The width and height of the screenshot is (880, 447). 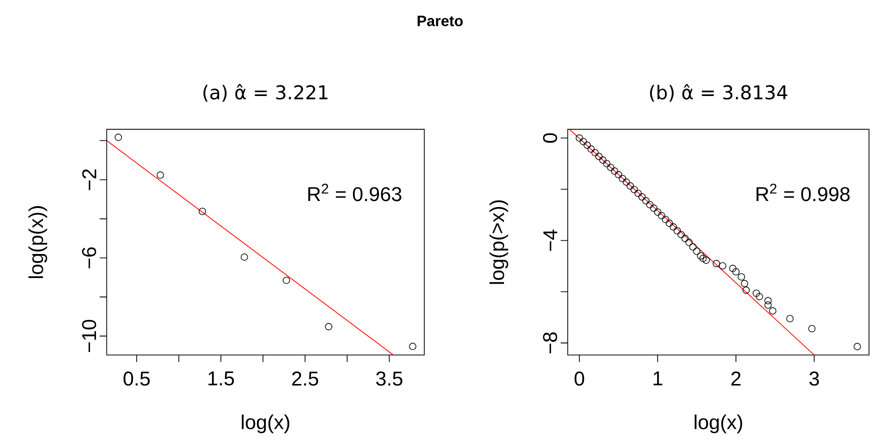 What do you see at coordinates (579, 379) in the screenshot?
I see `x-tick-label: 0` at bounding box center [579, 379].